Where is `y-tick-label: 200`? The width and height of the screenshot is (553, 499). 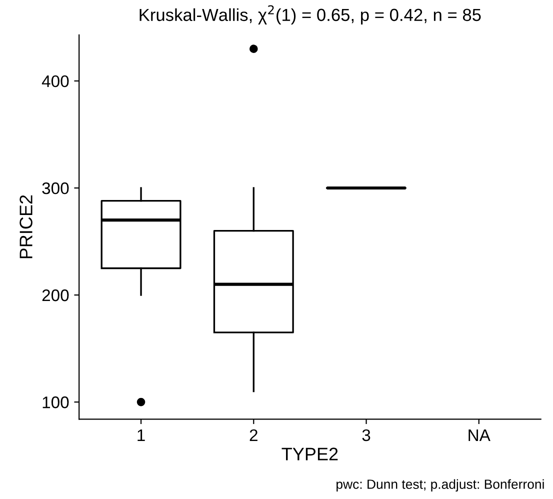 y-tick-label: 200 is located at coordinates (55, 295).